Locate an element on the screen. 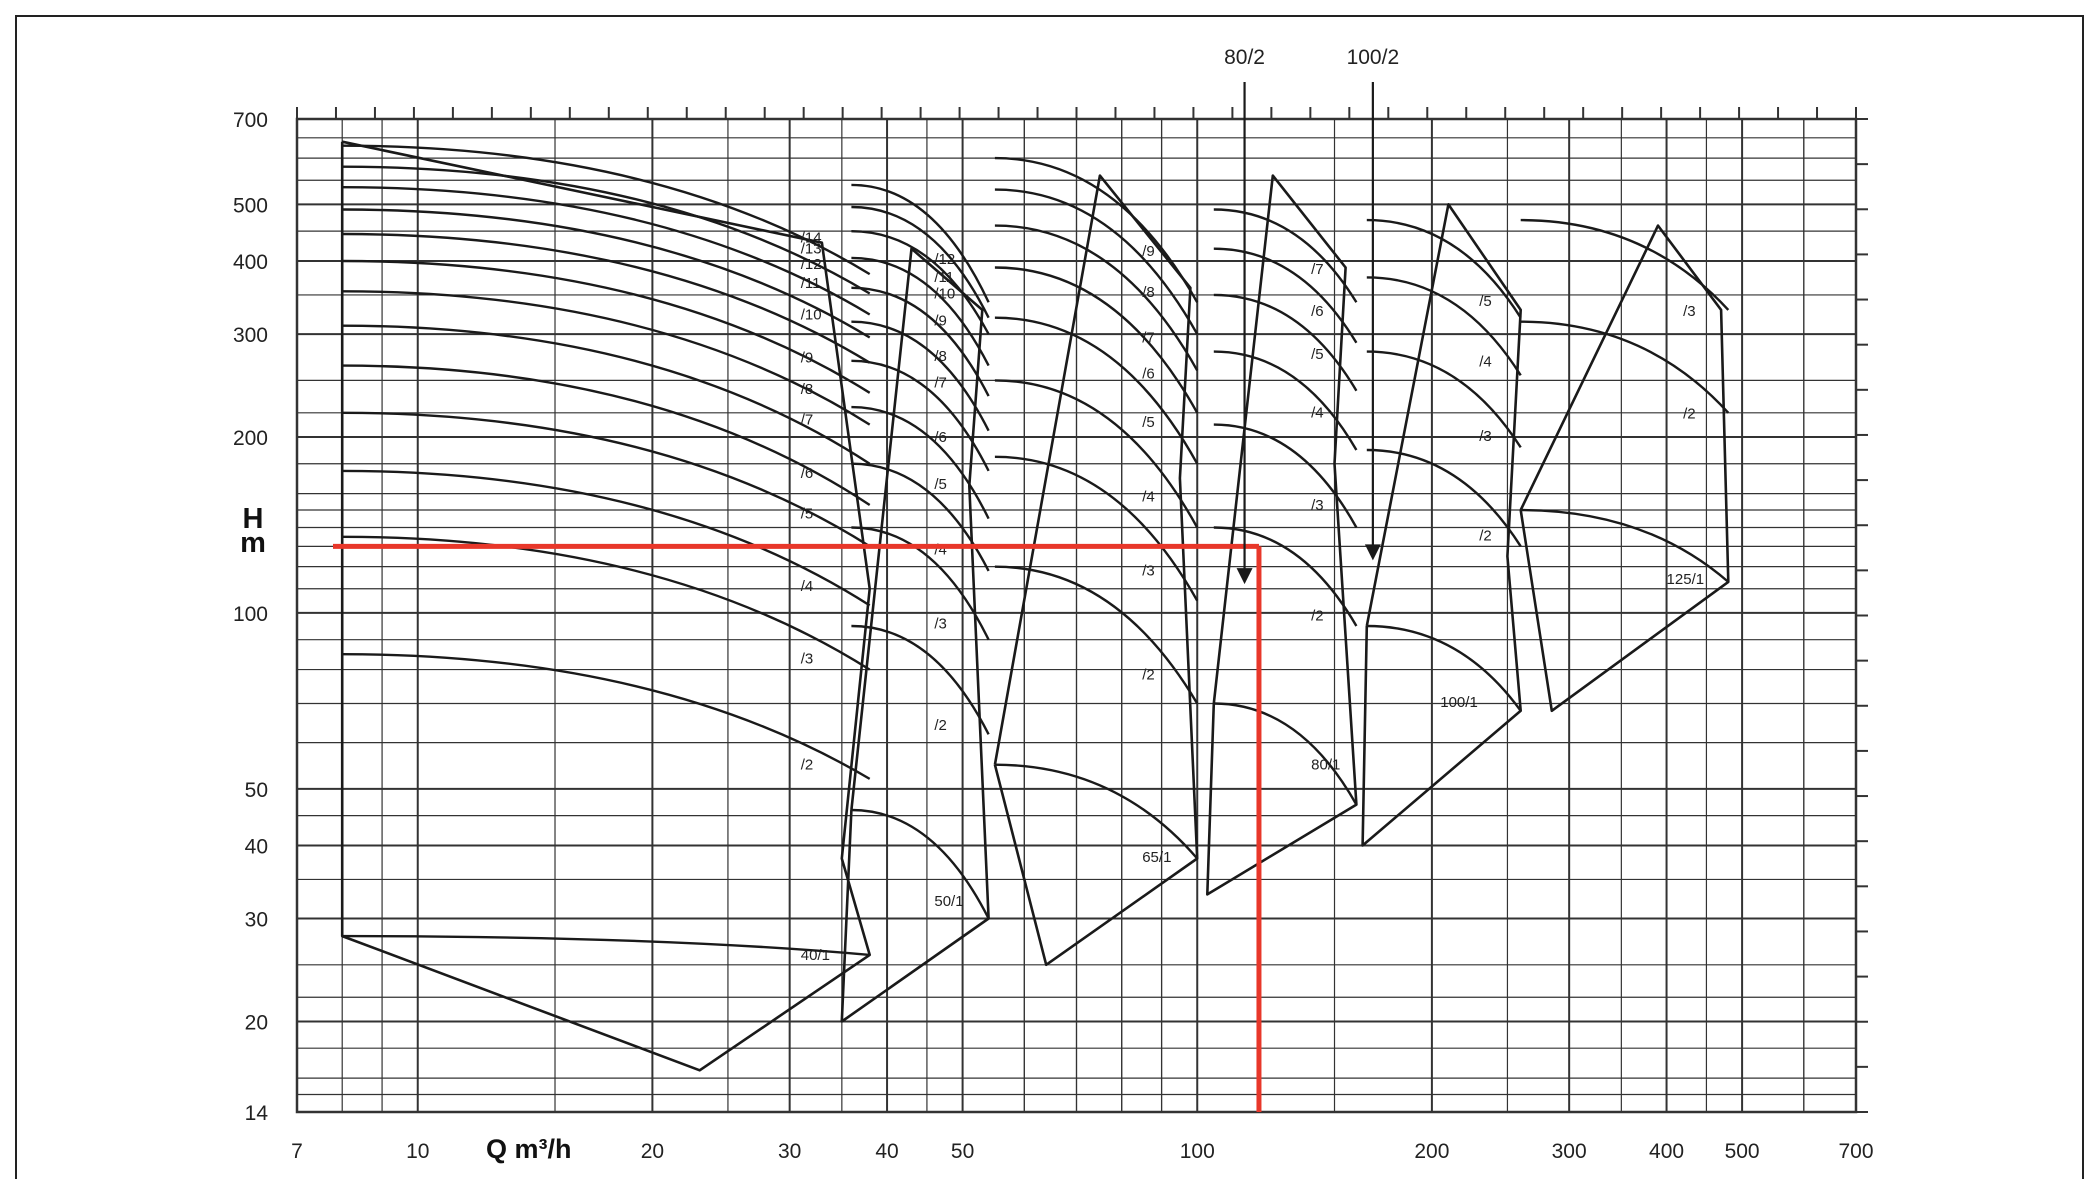  x-axis-ticks: 7 10 20 30 40 50 100 200 300 400 500 700 is located at coordinates (1082, 1151).